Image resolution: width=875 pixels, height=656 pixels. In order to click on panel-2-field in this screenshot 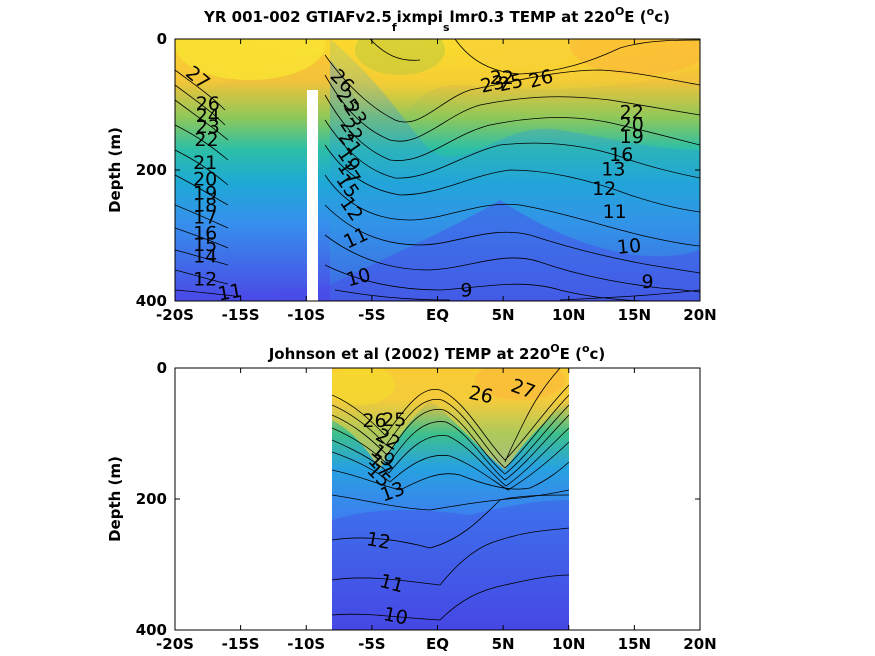, I will do `click(450, 499)`.